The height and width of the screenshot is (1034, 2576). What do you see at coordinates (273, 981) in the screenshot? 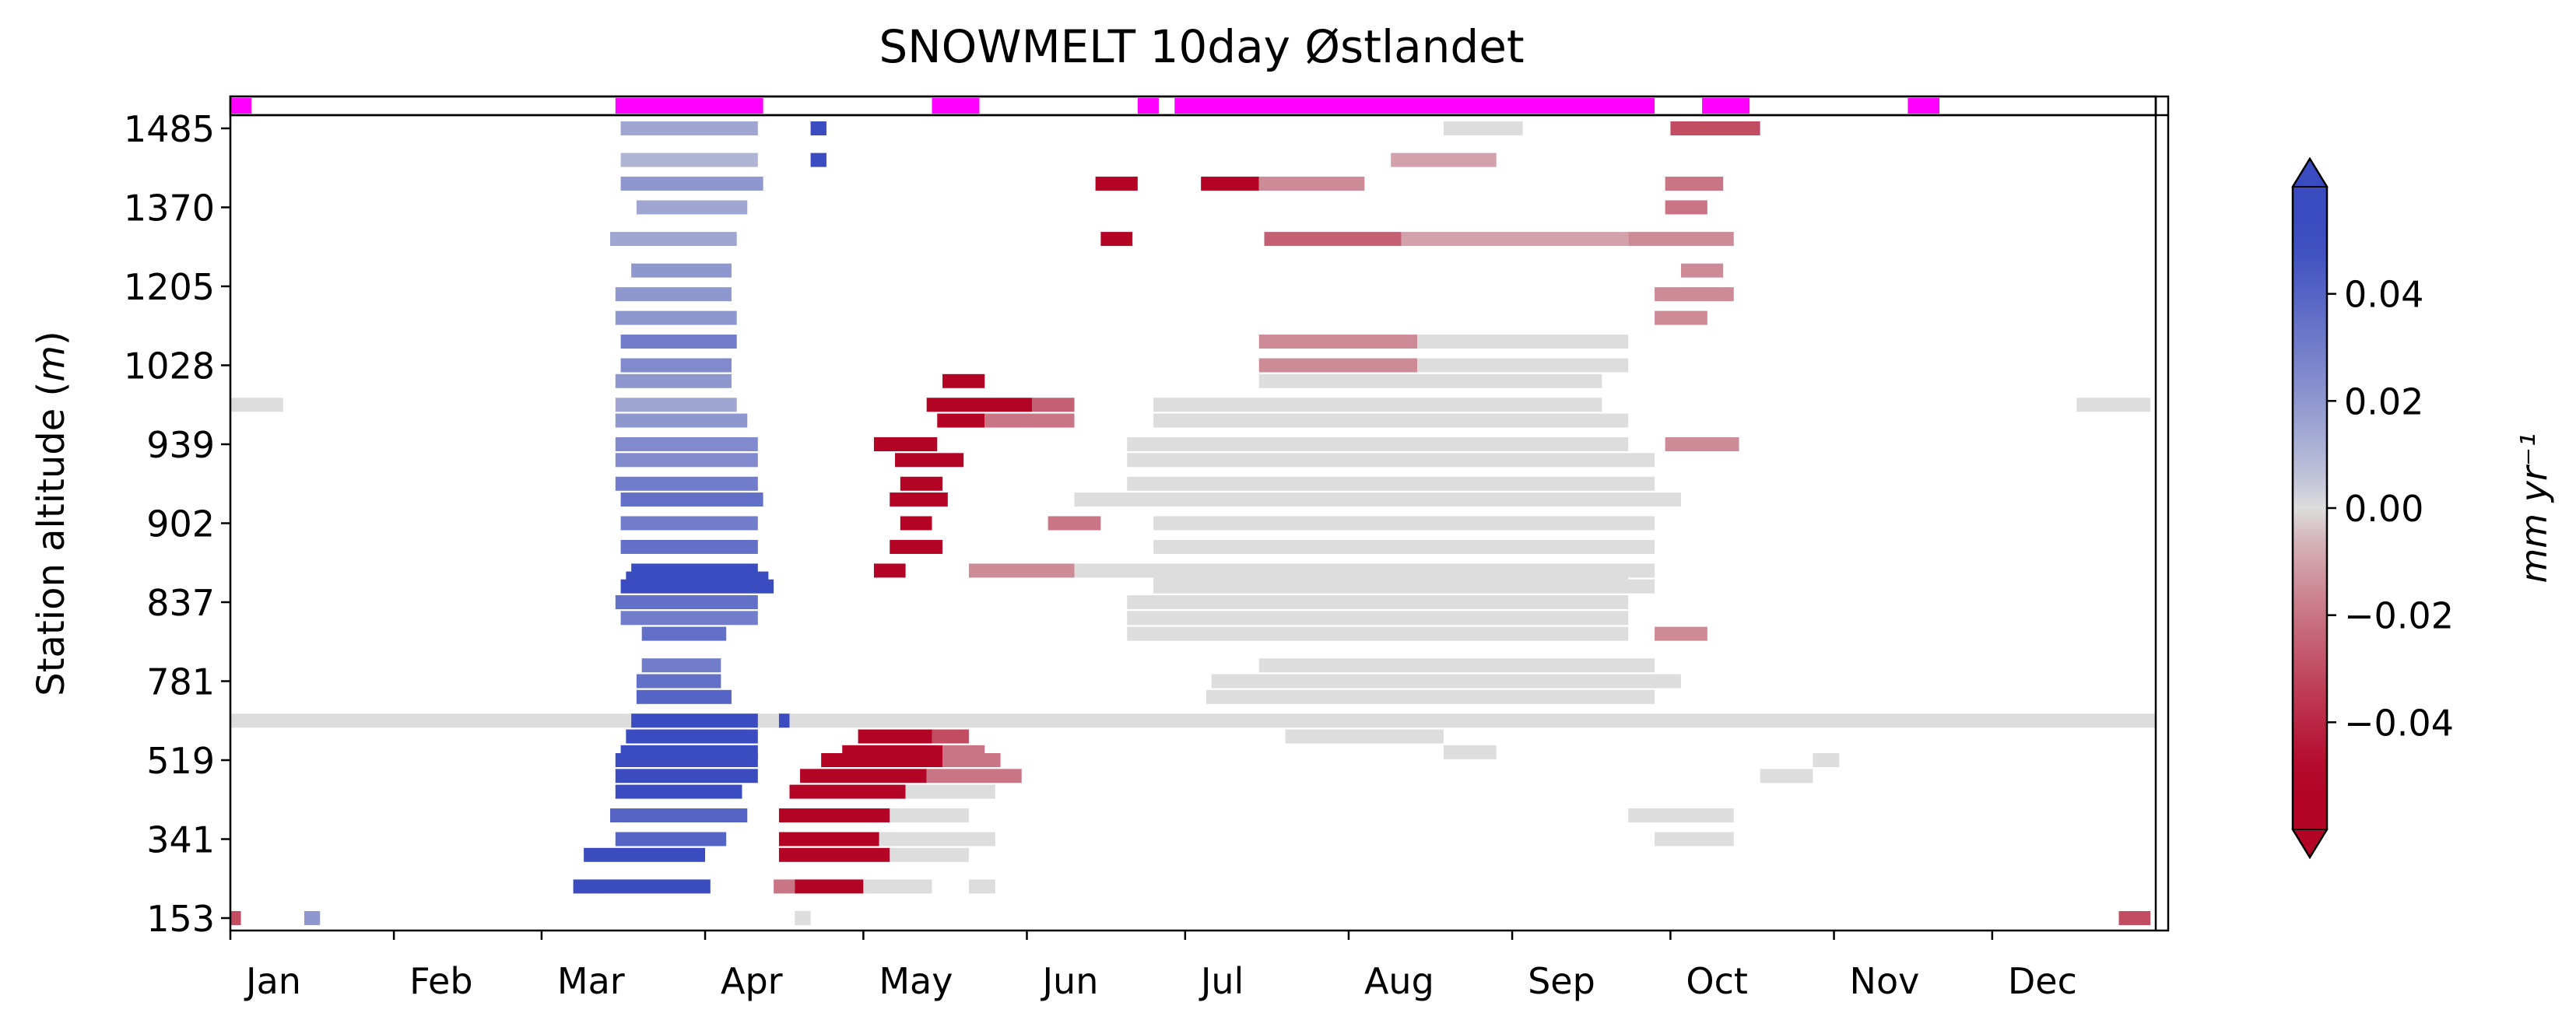
I see `x-tick-label: Jan` at bounding box center [273, 981].